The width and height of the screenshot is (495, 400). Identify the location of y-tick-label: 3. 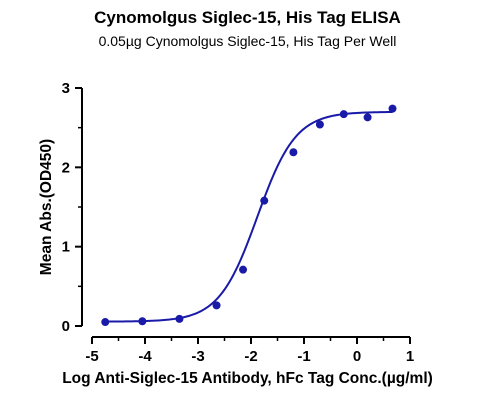
(66, 88).